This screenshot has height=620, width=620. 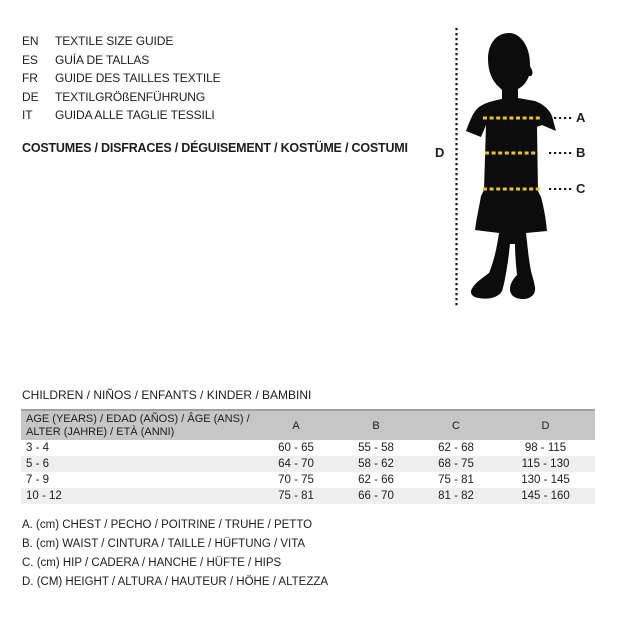 What do you see at coordinates (545, 425) in the screenshot?
I see `column-header-d: D` at bounding box center [545, 425].